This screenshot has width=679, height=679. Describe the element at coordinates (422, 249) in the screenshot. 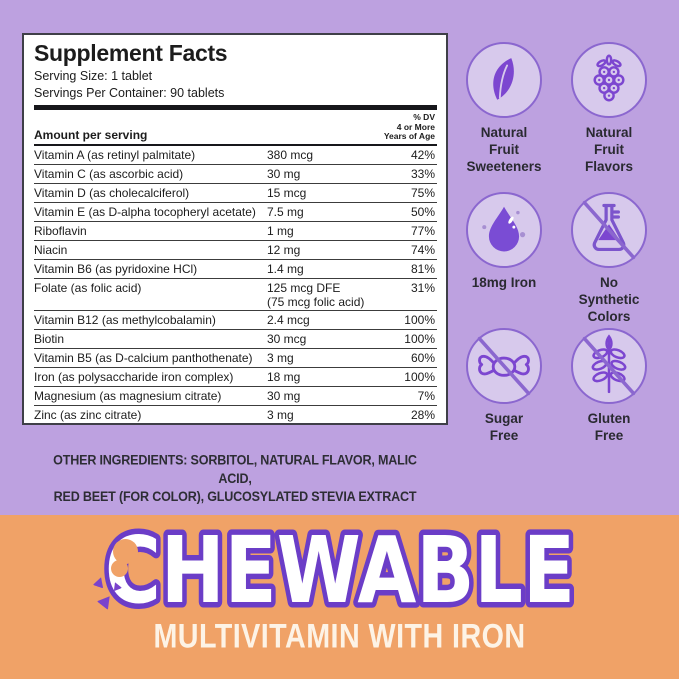

I see `nutrient-dv: 74%` at that location.